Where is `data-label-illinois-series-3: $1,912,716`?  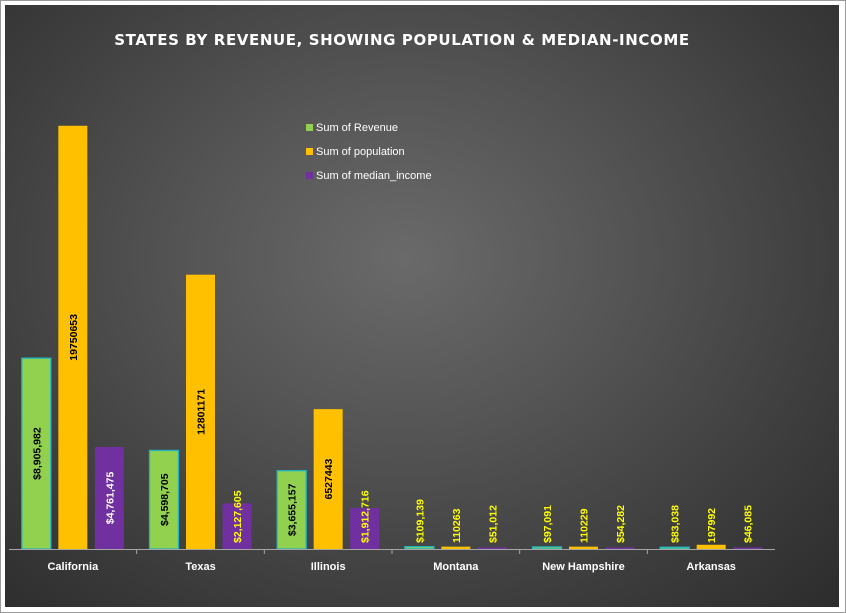 data-label-illinois-series-3: $1,912,716 is located at coordinates (366, 516).